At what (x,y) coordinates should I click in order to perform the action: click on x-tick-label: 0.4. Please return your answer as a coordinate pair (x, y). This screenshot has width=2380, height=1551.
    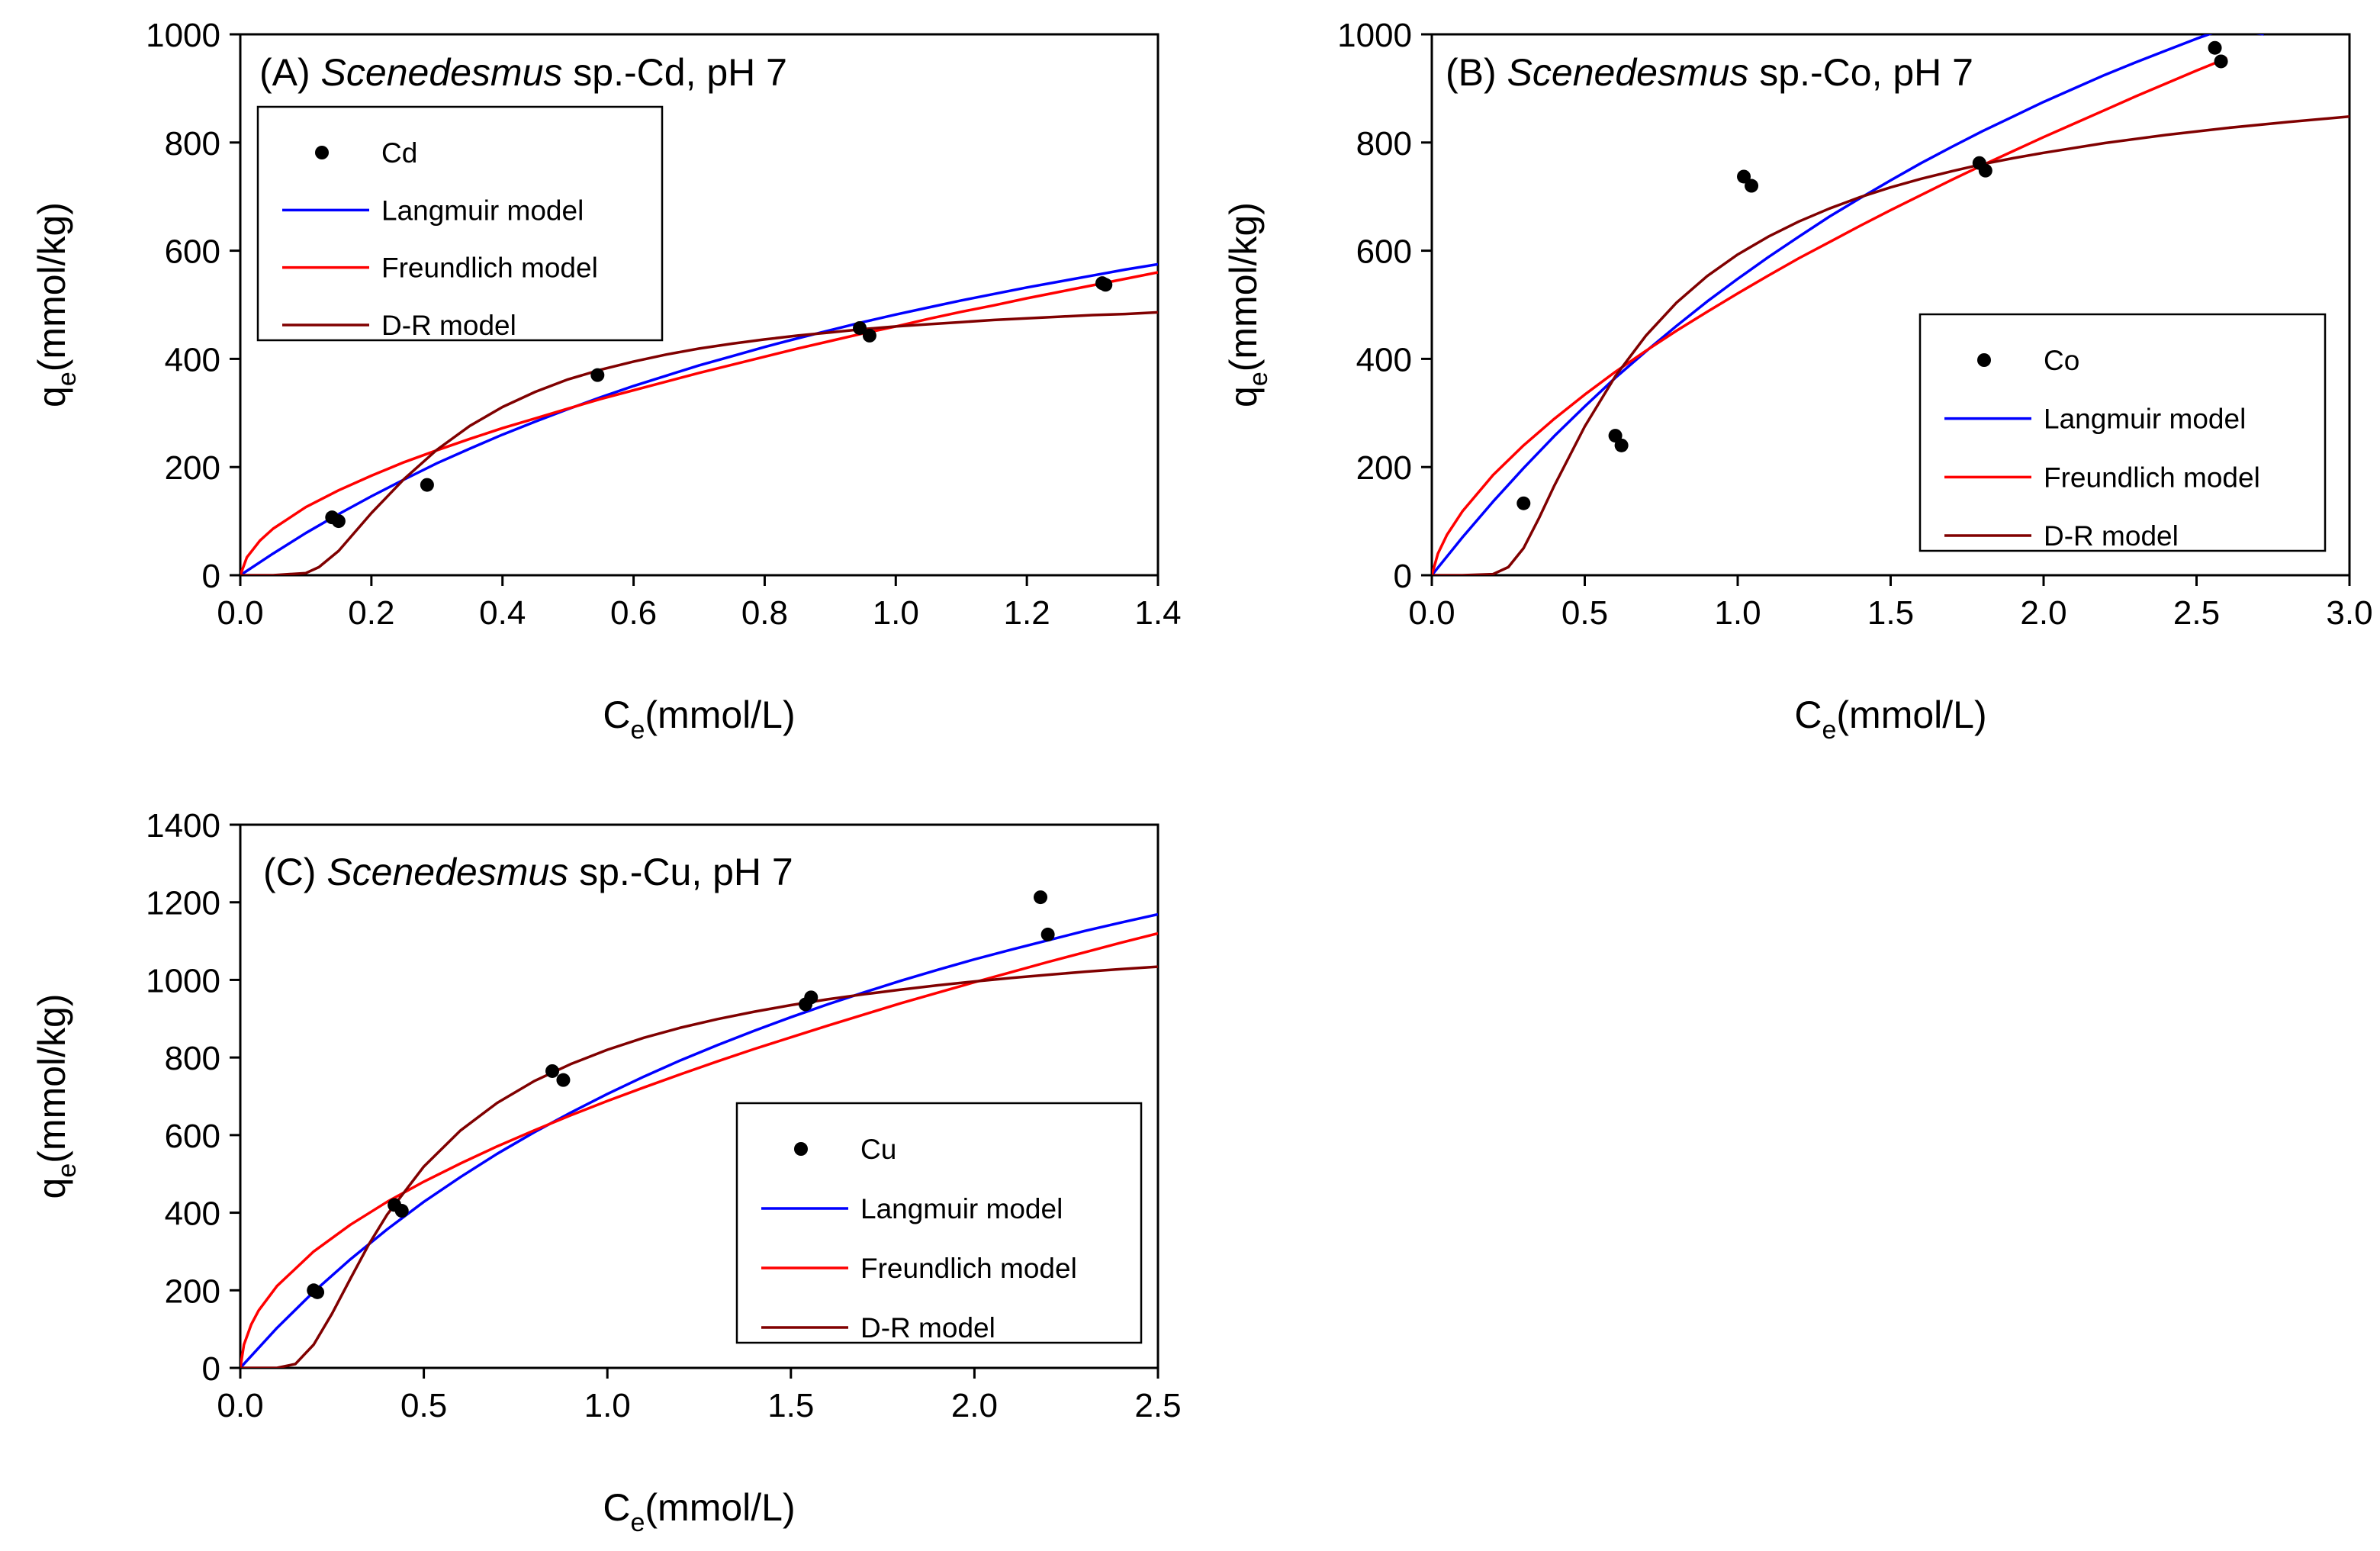
    Looking at the image, I should click on (502, 613).